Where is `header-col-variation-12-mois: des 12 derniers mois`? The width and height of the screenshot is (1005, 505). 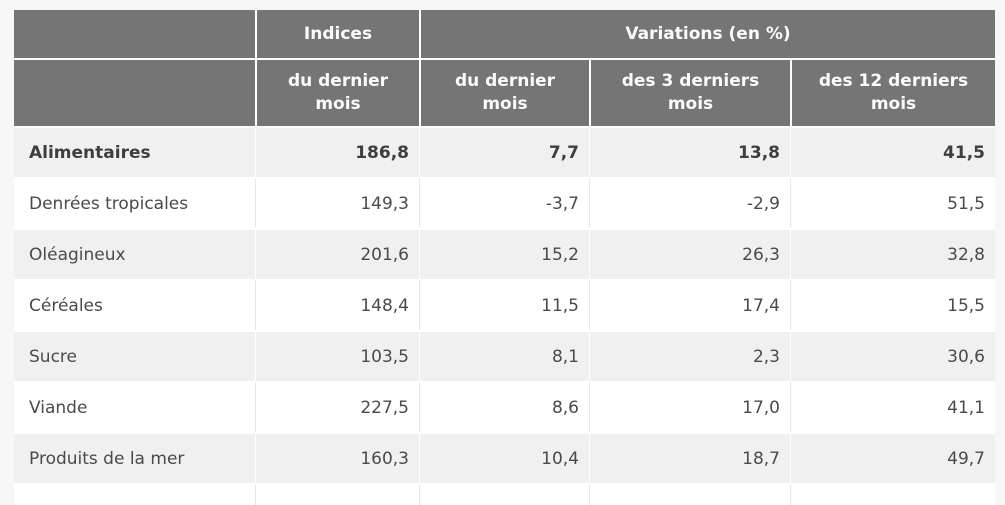
header-col-variation-12-mois: des 12 derniers mois is located at coordinates (892, 92).